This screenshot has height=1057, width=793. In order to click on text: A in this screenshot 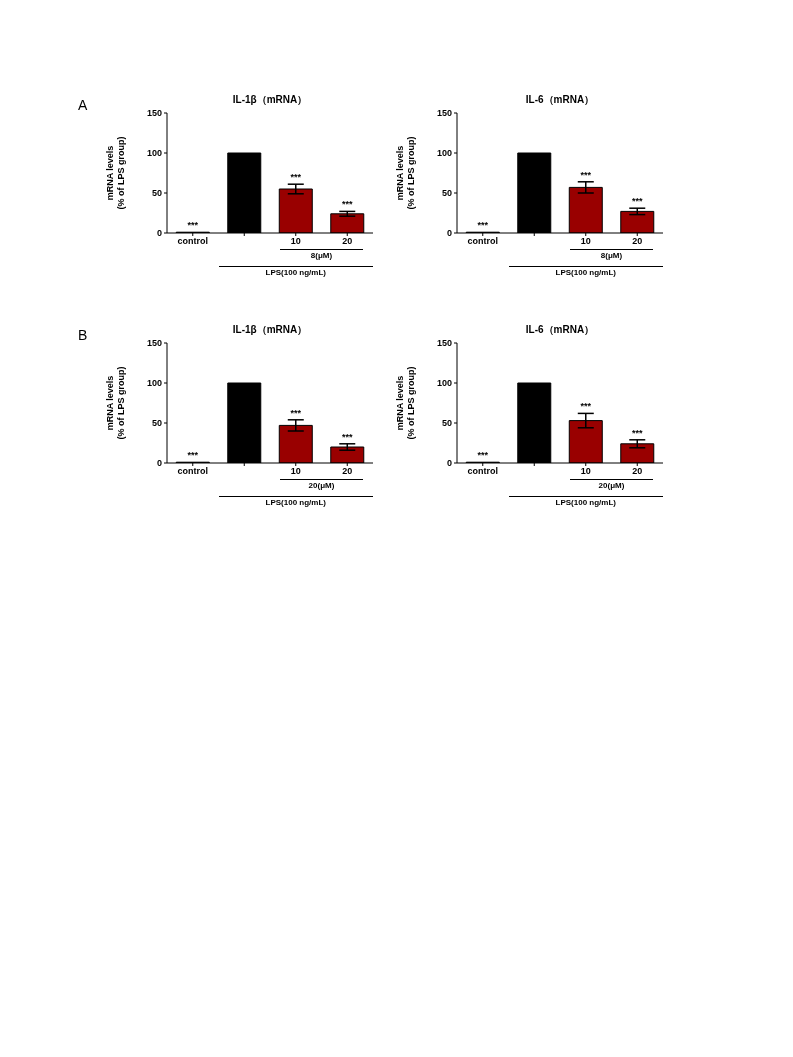, I will do `click(83, 105)`.